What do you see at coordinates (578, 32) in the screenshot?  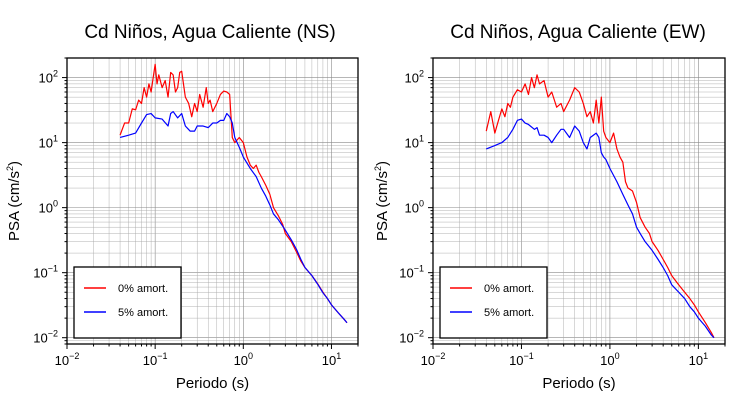 I see `chart-title: Cd Niños, Agua Caliente (EW)` at bounding box center [578, 32].